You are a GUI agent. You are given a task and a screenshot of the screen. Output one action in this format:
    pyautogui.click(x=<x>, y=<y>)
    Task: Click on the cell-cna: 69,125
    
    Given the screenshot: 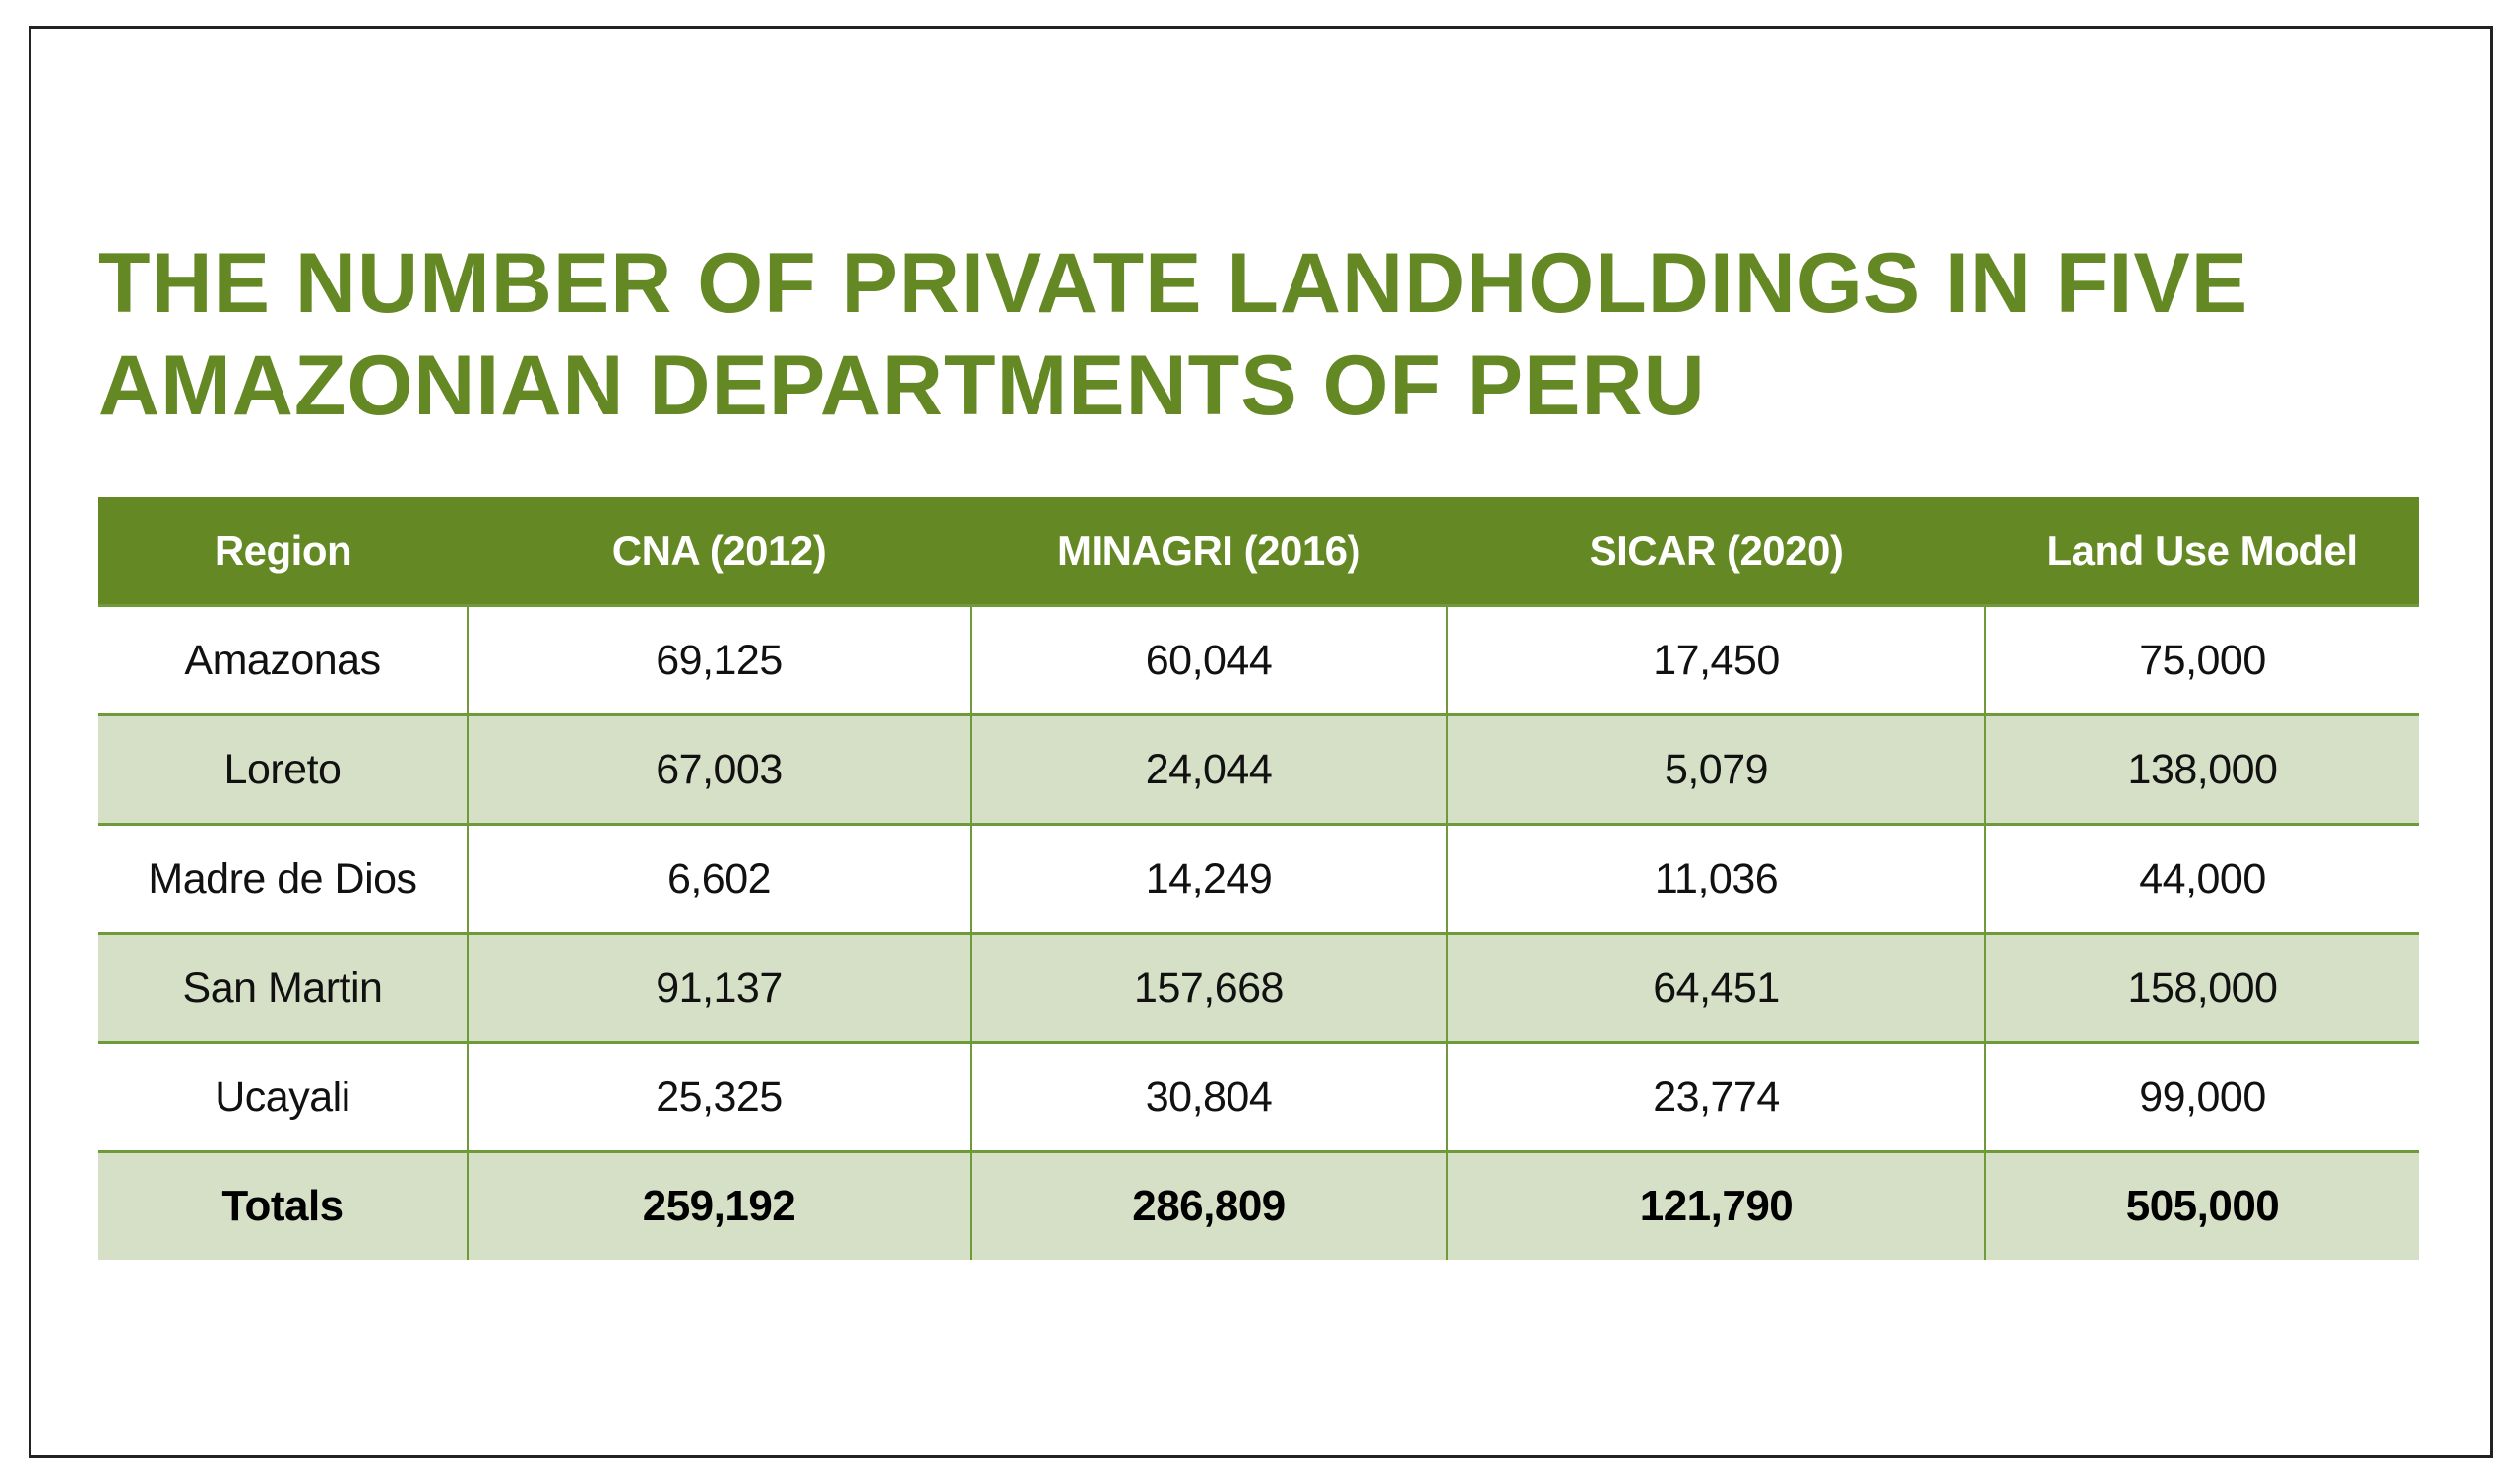 What is the action you would take?
    pyautogui.click(x=719, y=659)
    